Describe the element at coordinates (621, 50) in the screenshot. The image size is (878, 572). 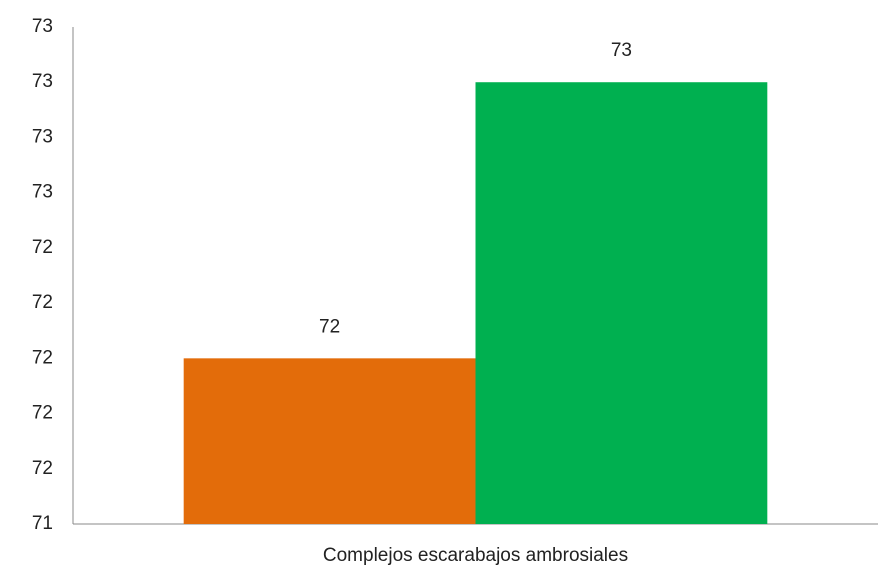
I see `data-label: 73` at that location.